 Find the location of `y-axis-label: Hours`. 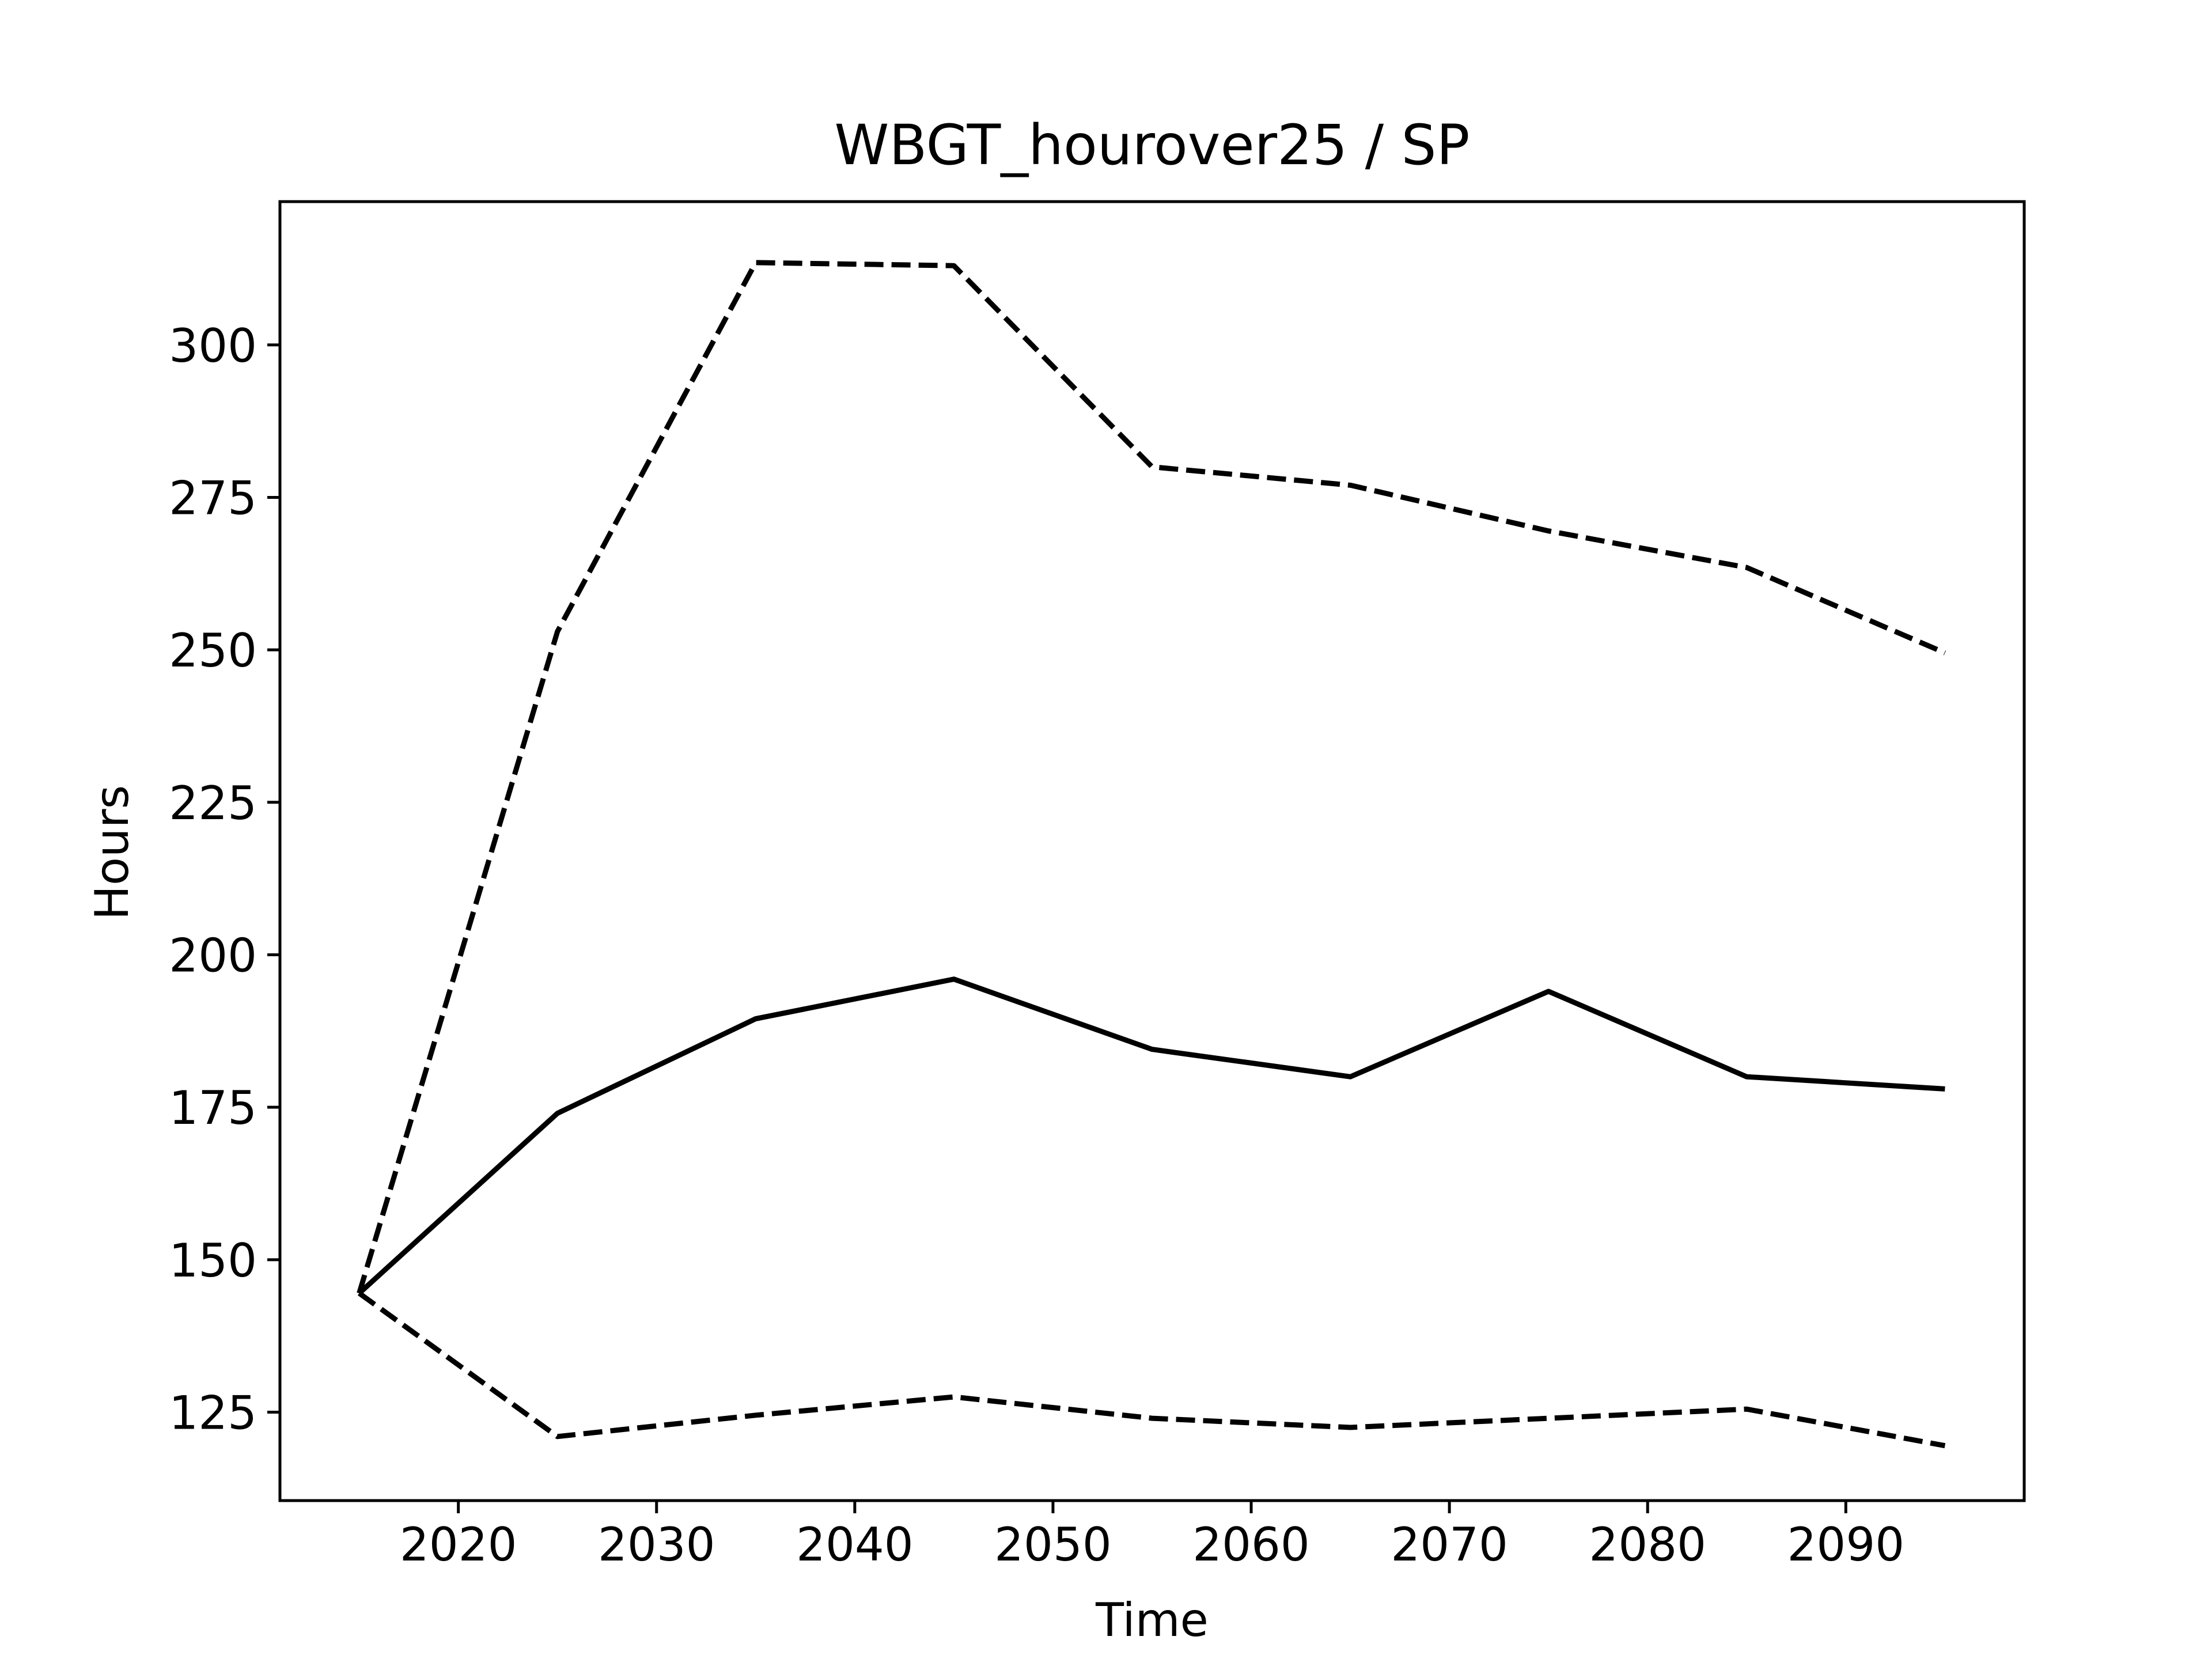

y-axis-label: Hours is located at coordinates (112, 852).